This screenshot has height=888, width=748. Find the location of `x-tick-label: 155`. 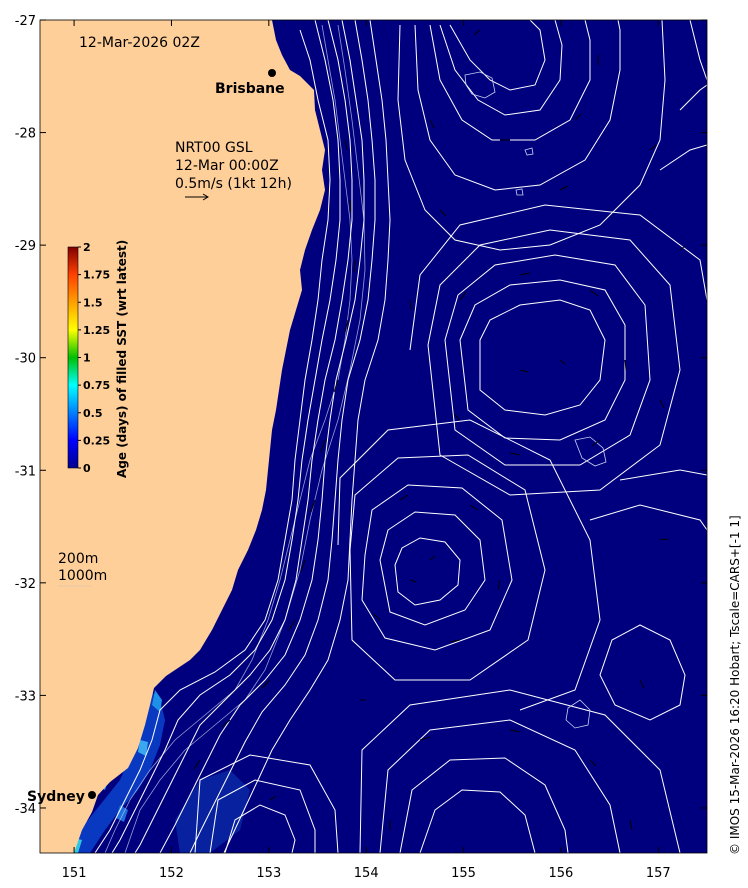

x-tick-label: 155 is located at coordinates (463, 873).